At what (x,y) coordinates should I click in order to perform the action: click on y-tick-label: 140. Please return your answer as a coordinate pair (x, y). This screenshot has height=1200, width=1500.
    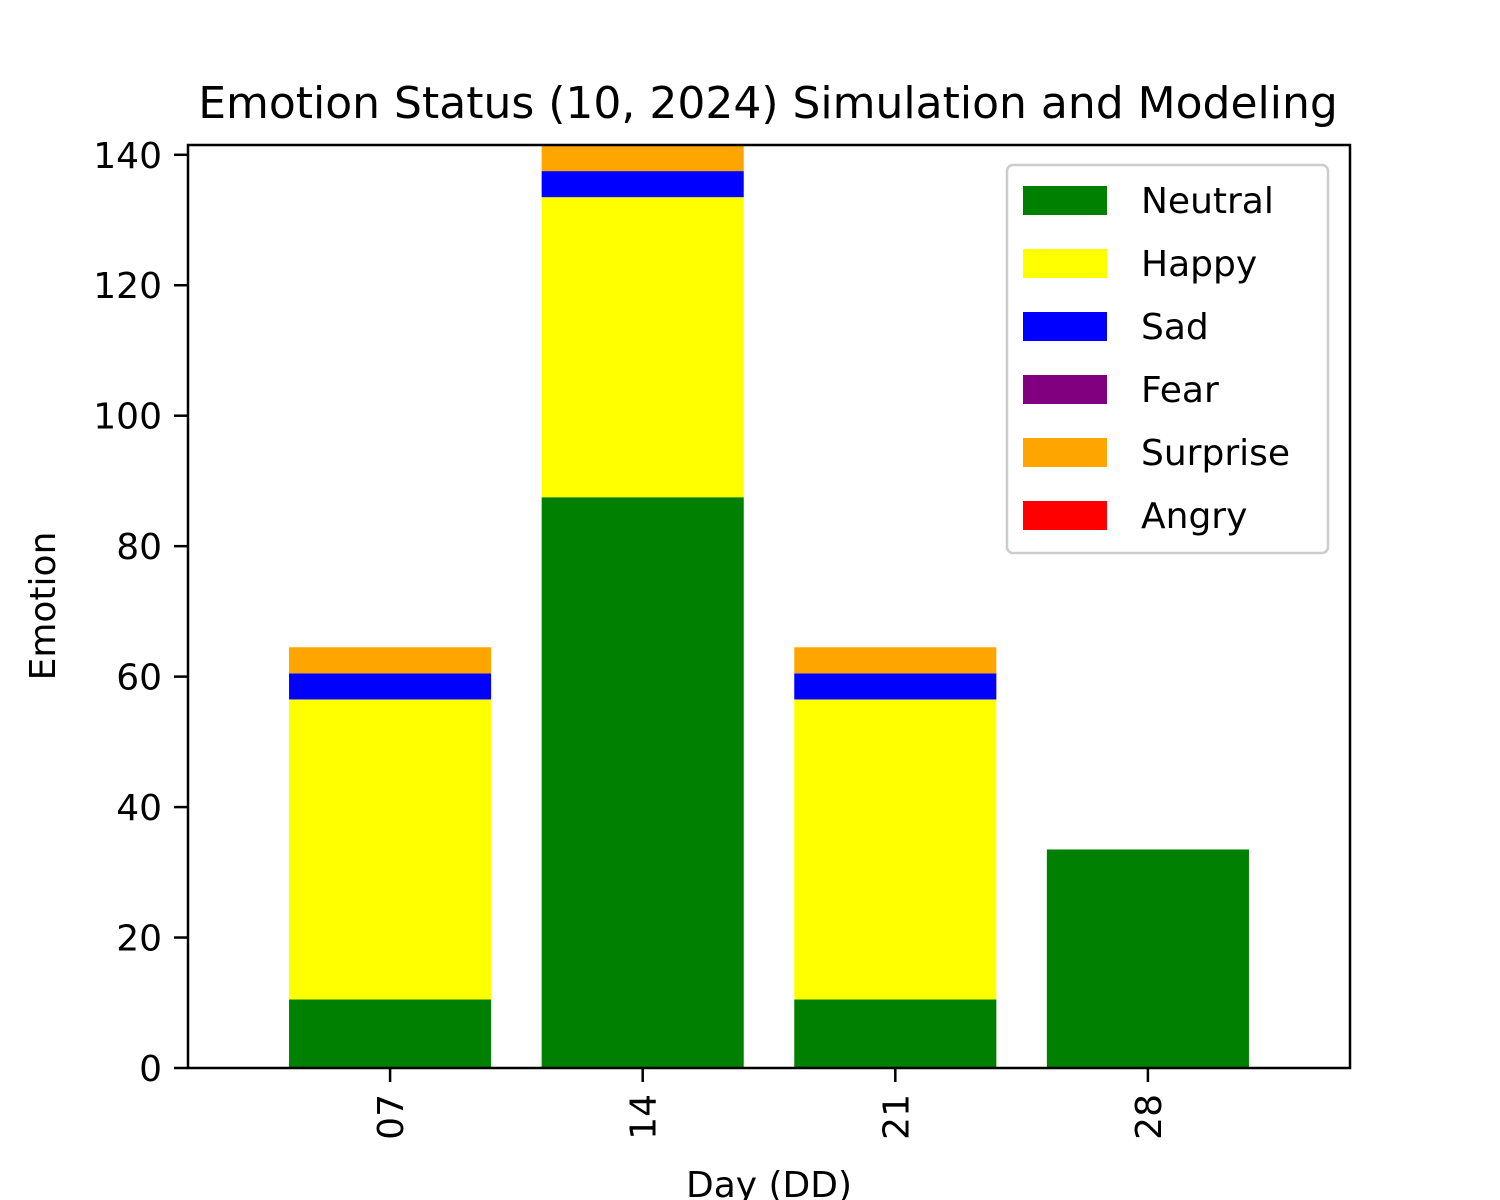
    Looking at the image, I should click on (127, 156).